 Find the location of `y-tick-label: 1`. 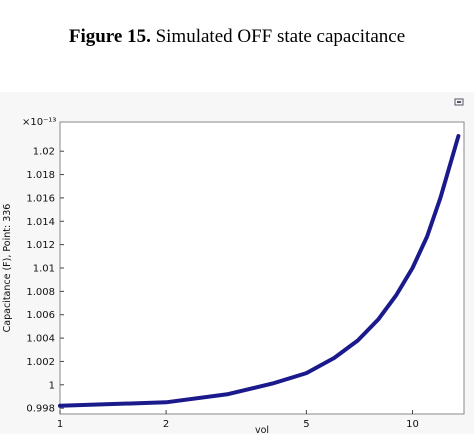

y-tick-label: 1 is located at coordinates (52, 385).